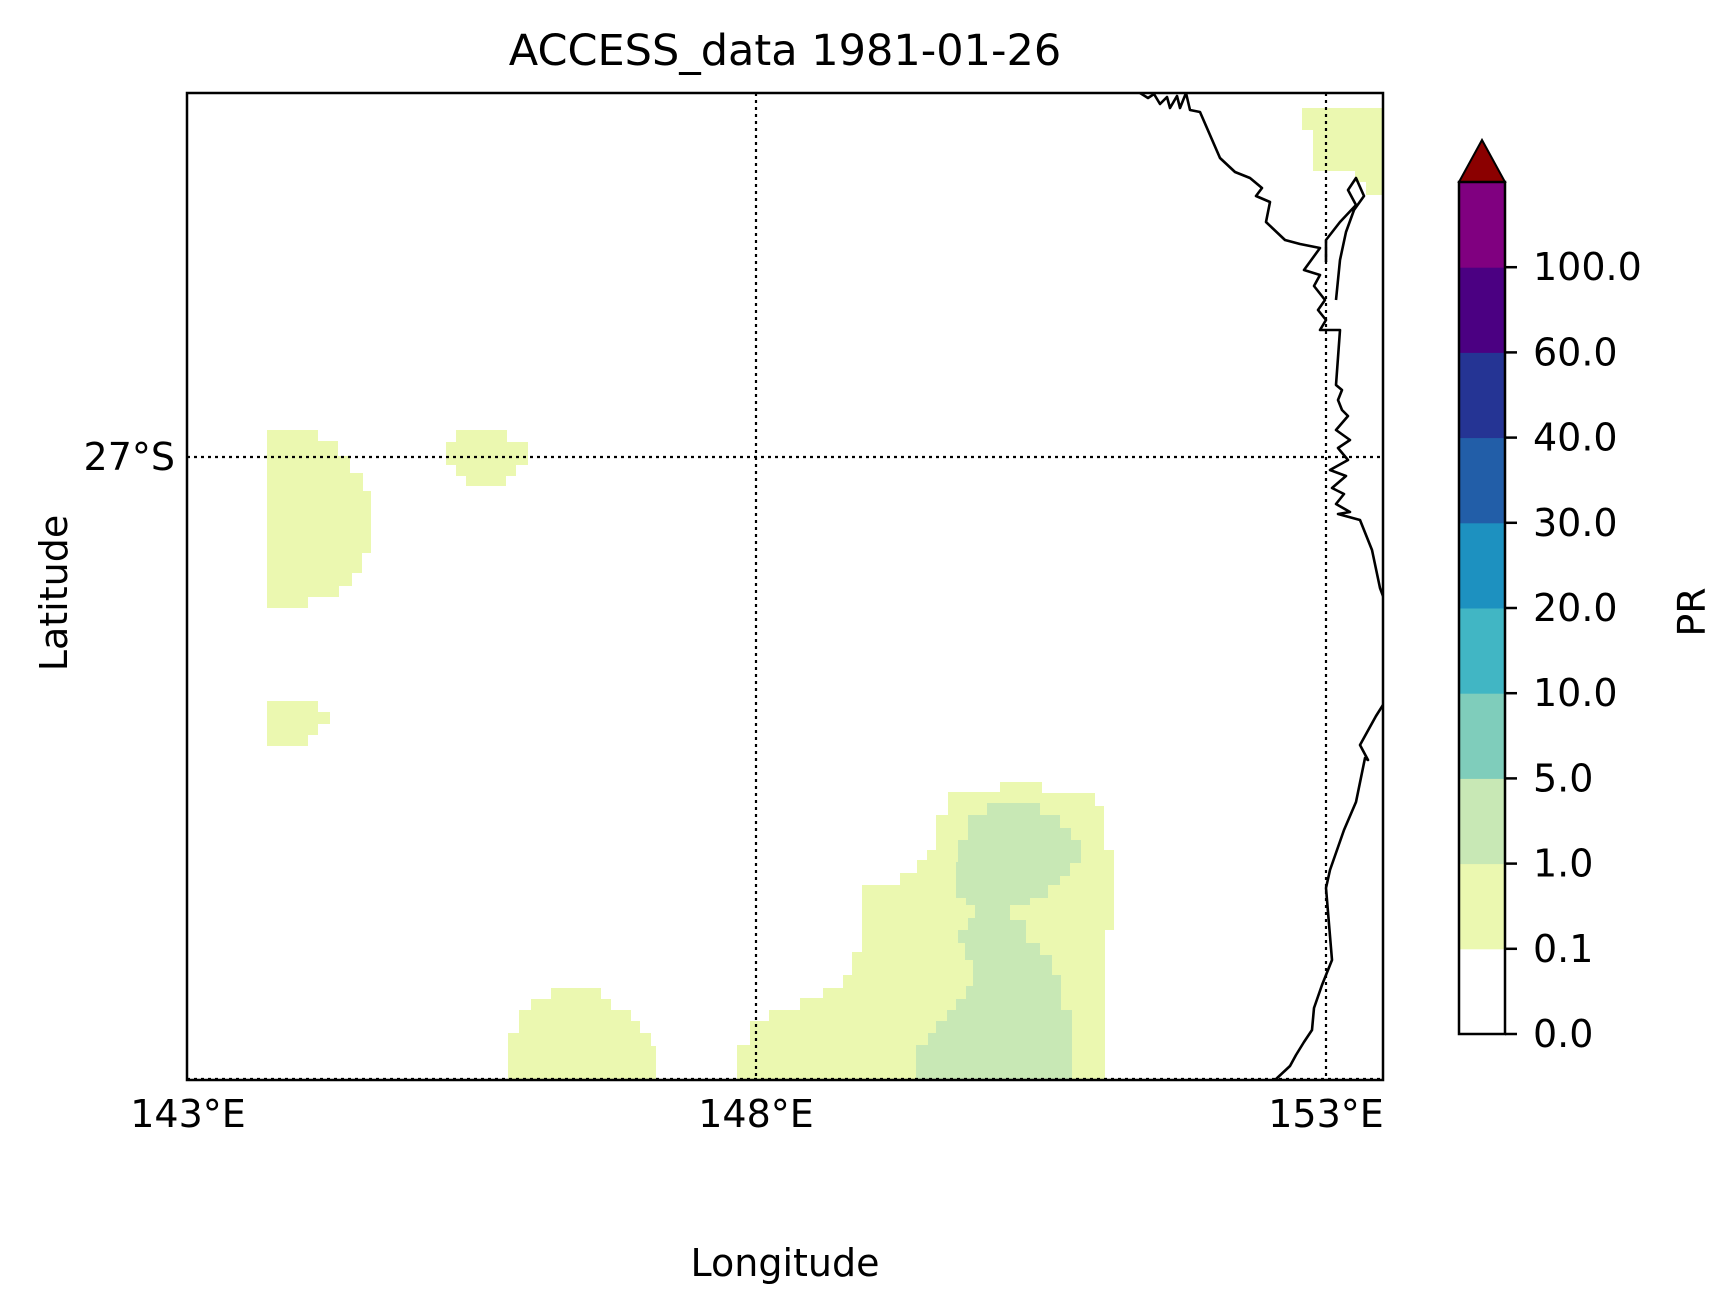 Image resolution: width=1732 pixels, height=1309 pixels. Describe the element at coordinates (298, 723) in the screenshot. I see `precip-region-southwest-small` at that location.